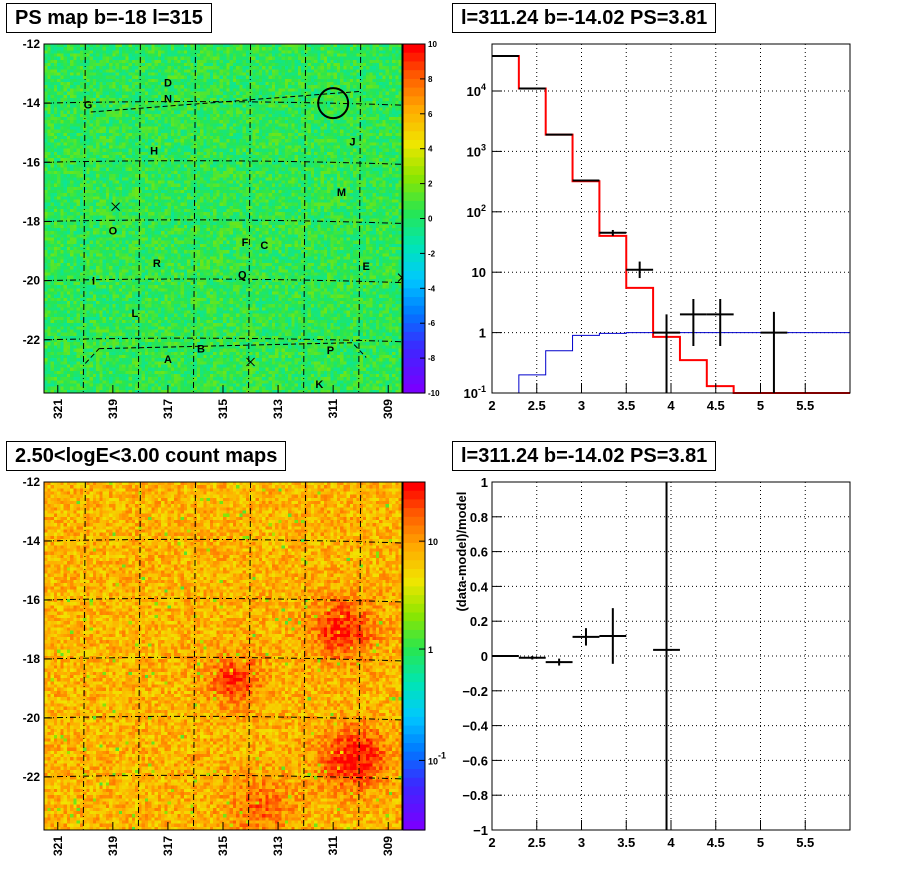 This screenshot has width=898, height=875. What do you see at coordinates (157, 264) in the screenshot?
I see `source-label-r: R` at bounding box center [157, 264].